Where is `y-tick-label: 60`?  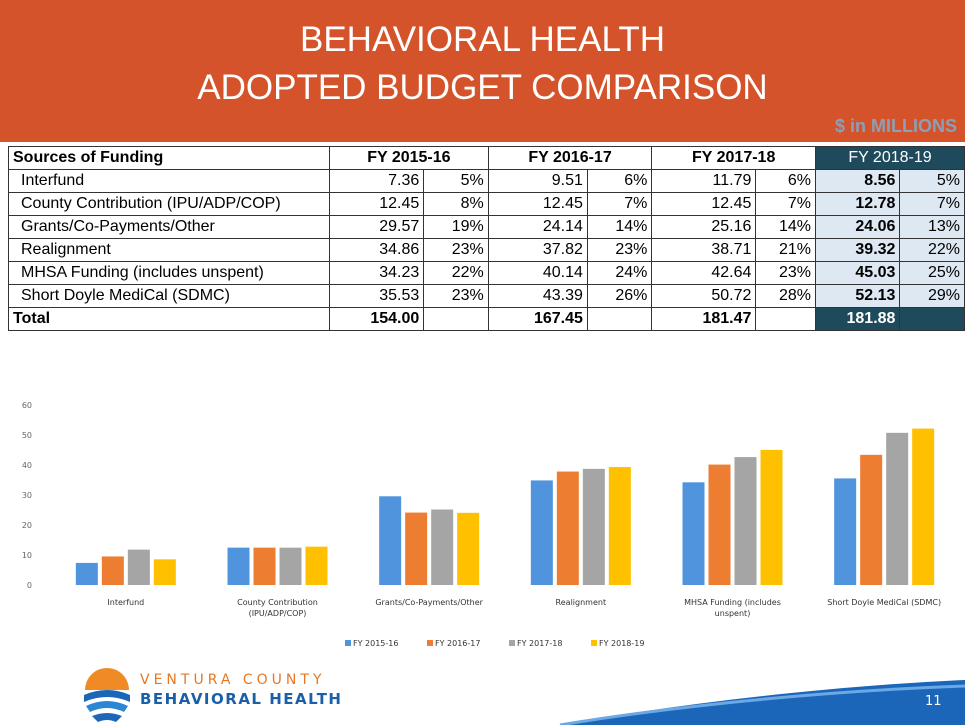 y-tick-label: 60 is located at coordinates (27, 405).